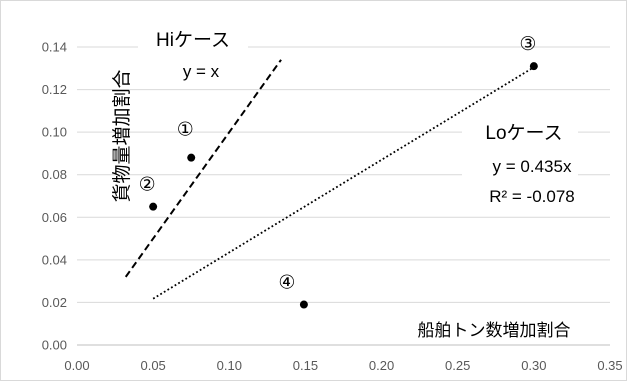 The height and width of the screenshot is (381, 627). I want to click on y-tick-label: 0.06, so click(54, 217).